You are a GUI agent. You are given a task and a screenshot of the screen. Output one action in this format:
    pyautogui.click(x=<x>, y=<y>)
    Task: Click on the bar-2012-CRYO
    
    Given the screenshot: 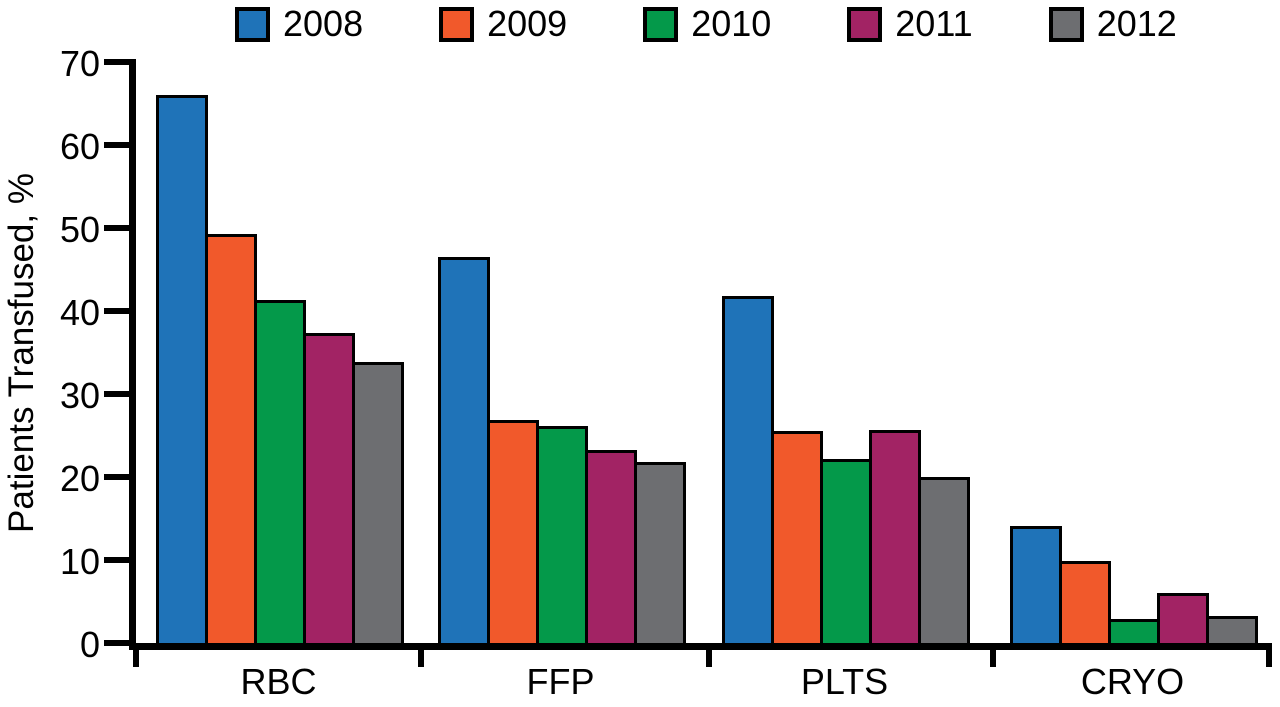 What is the action you would take?
    pyautogui.click(x=1232, y=631)
    